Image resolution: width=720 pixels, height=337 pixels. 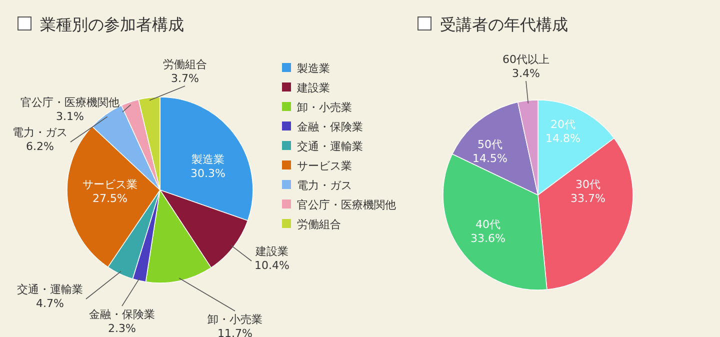 I want to click on legend-label: 建設業, so click(x=313, y=88).